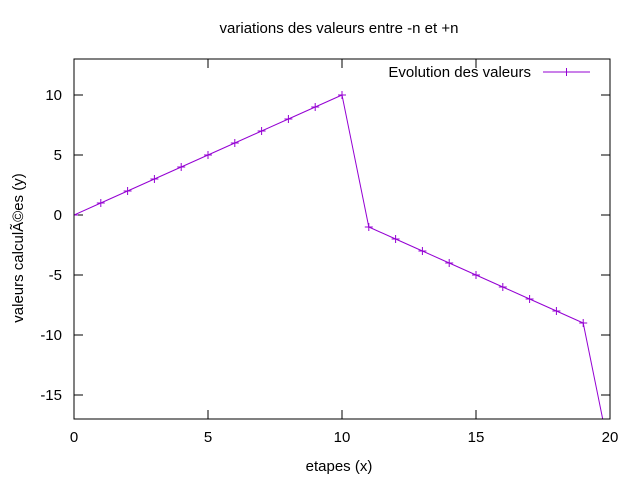 Image resolution: width=640 pixels, height=480 pixels. I want to click on y-tick-label: 5, so click(58, 155).